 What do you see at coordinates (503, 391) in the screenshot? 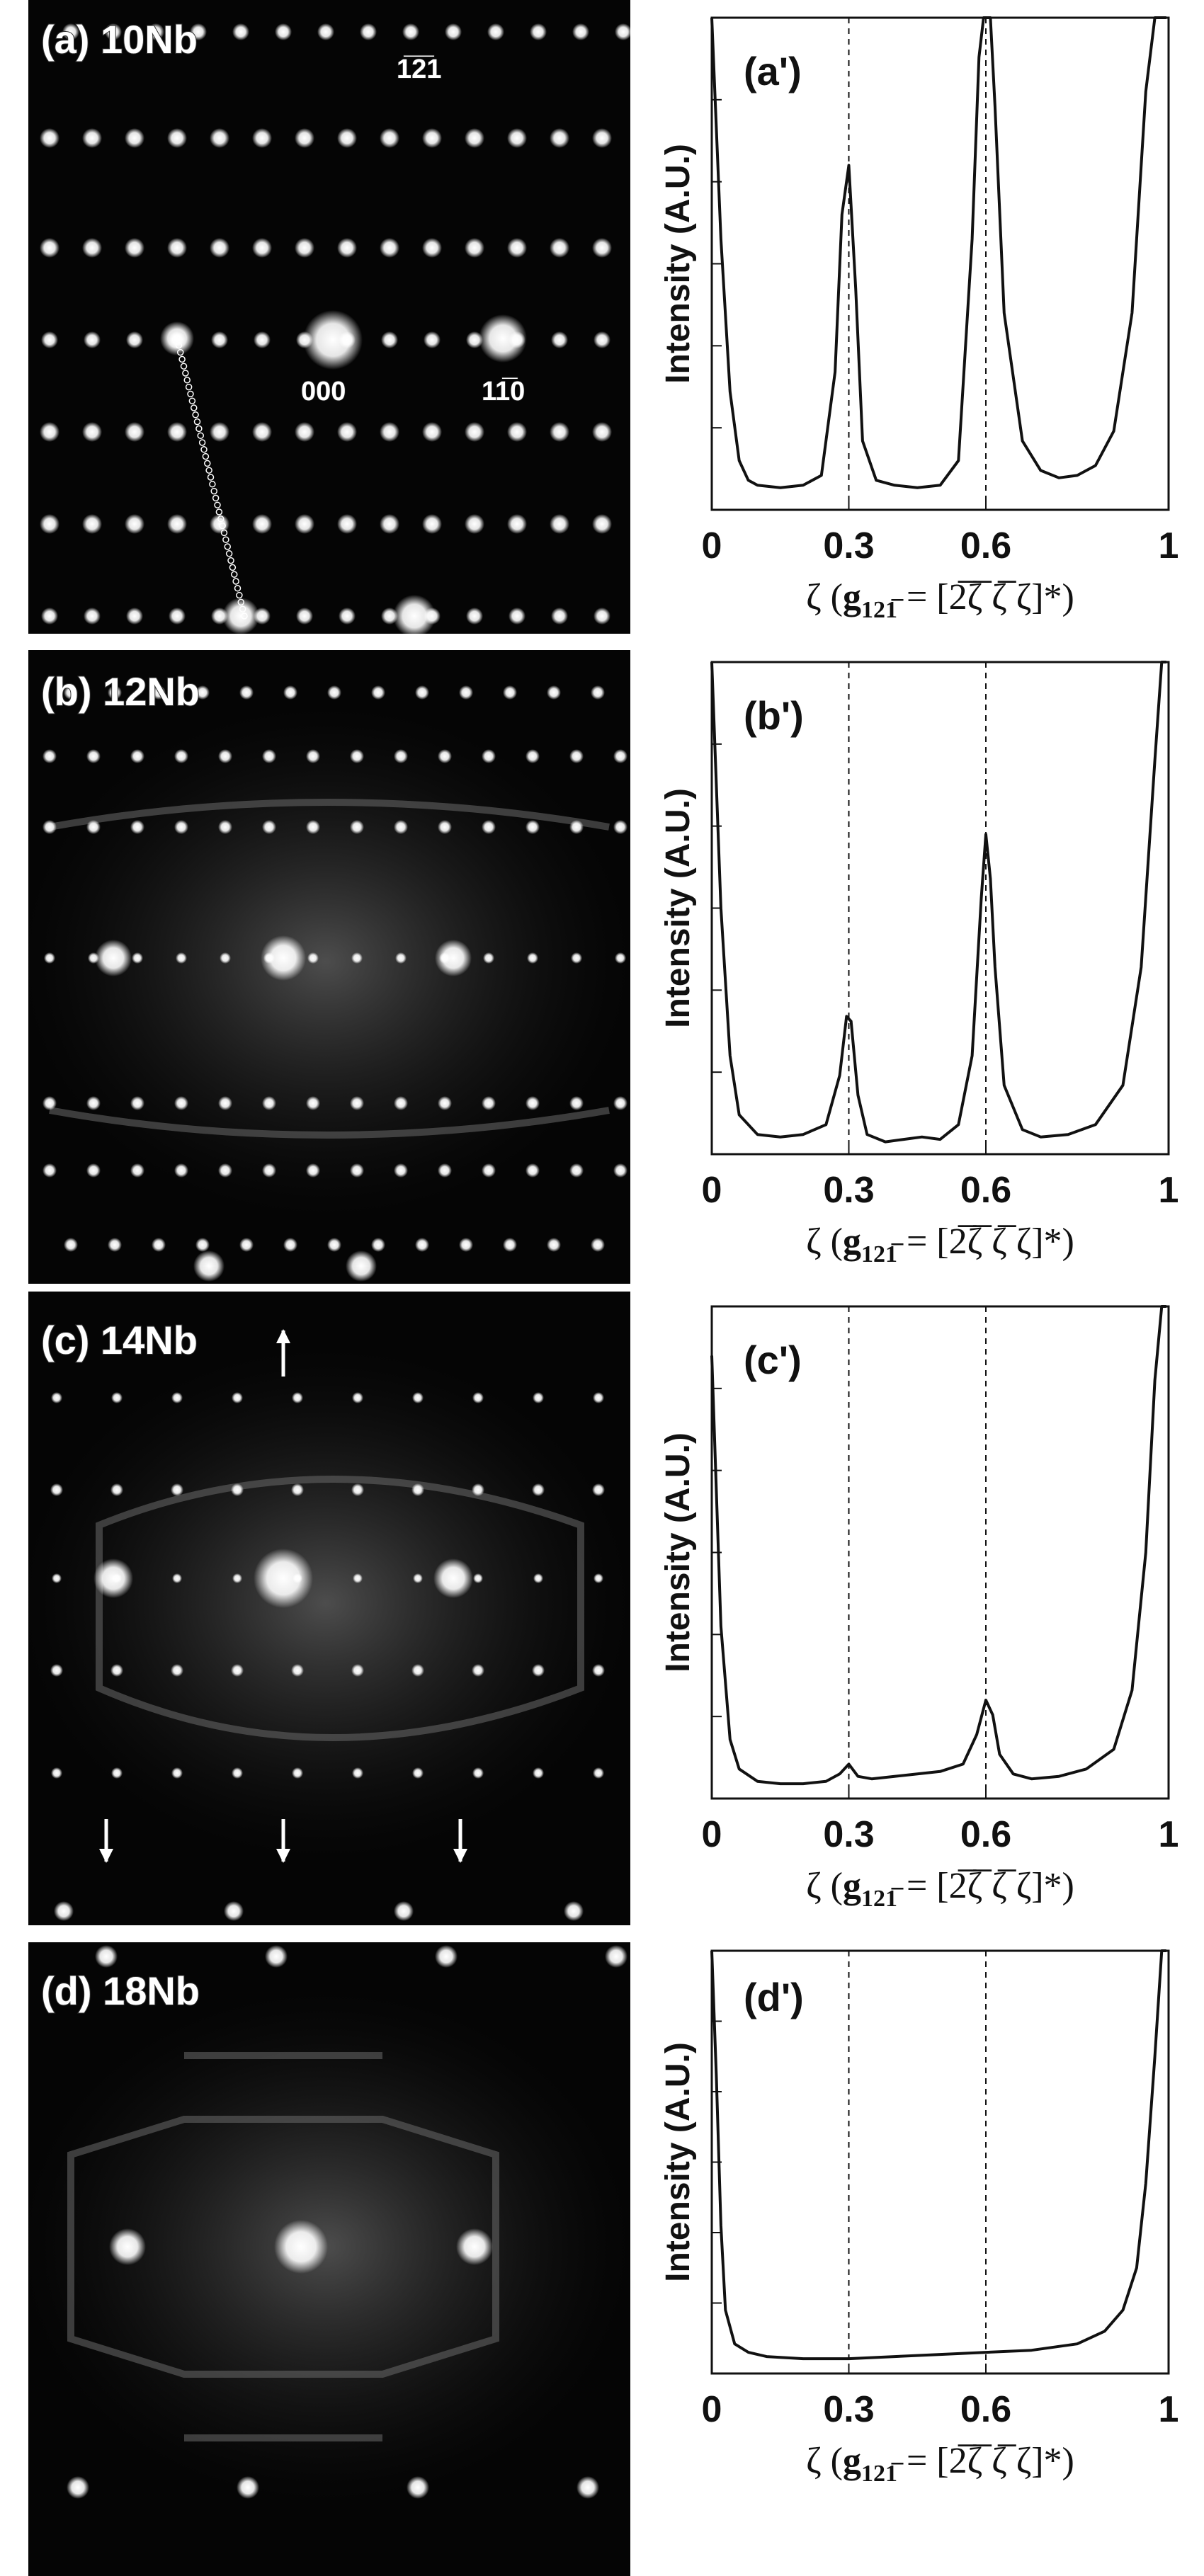
I see `spot-label-right: 11̅0` at bounding box center [503, 391].